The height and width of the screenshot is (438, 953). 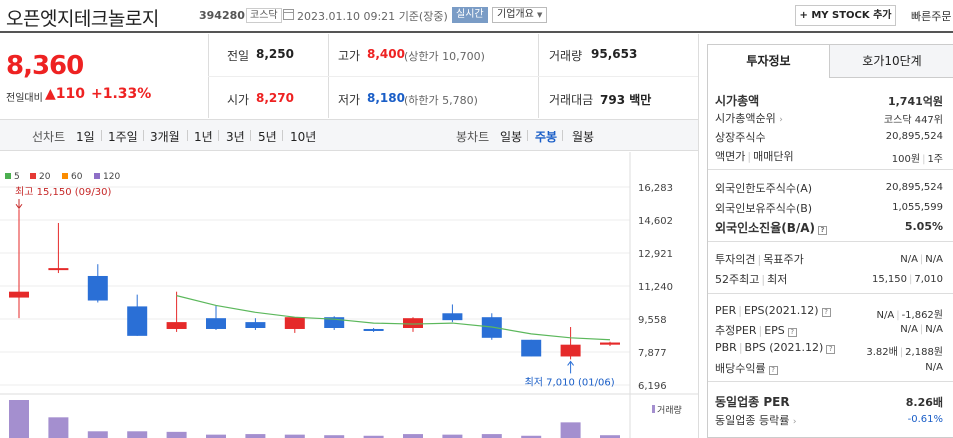 What do you see at coordinates (235, 137) in the screenshot?
I see `tab-3y: 3년` at bounding box center [235, 137].